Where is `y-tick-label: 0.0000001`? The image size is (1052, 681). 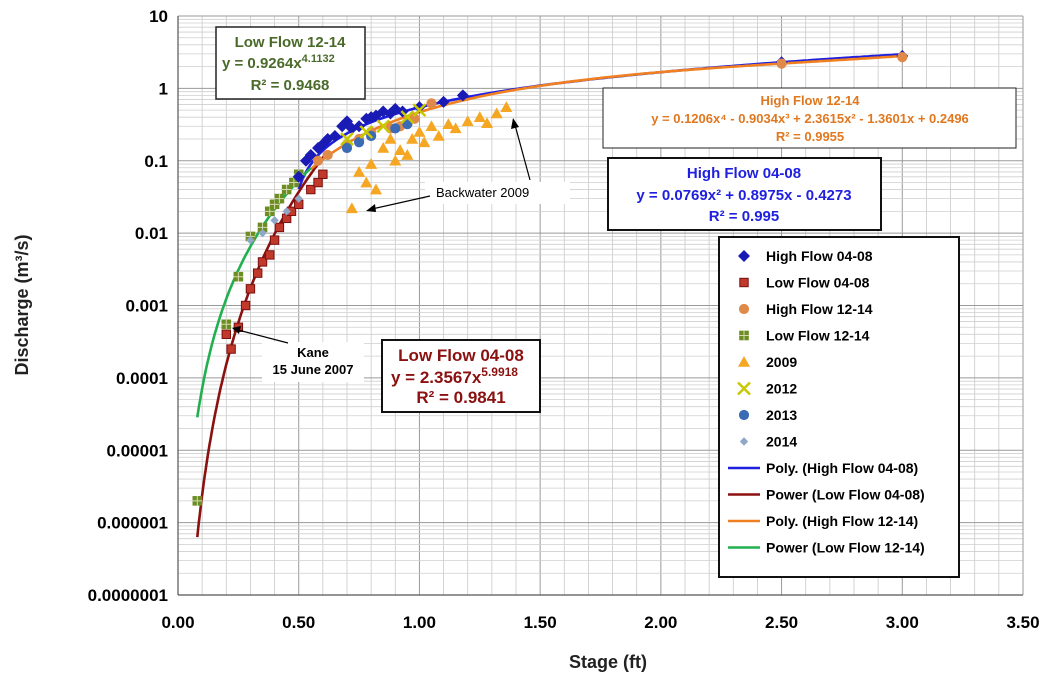 y-tick-label: 0.0000001 is located at coordinates (128, 595).